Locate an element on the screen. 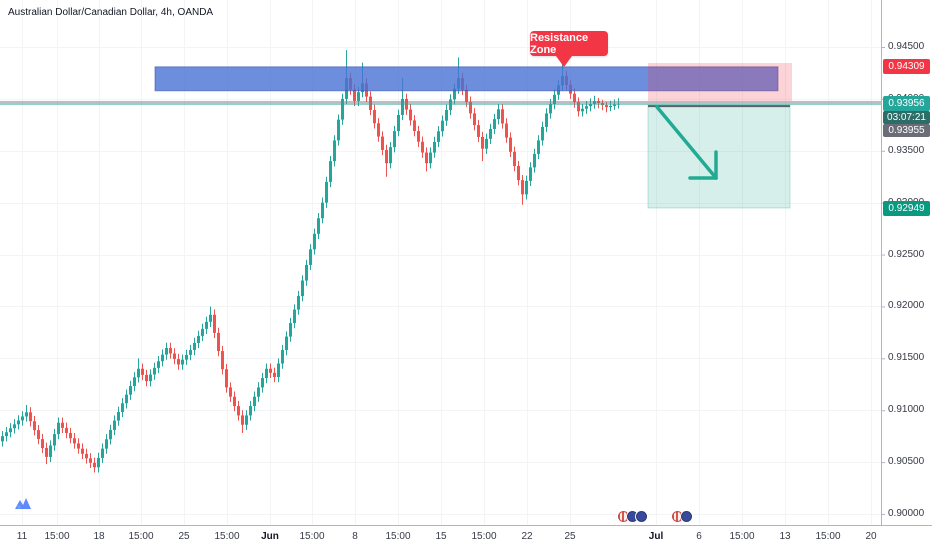 Image resolution: width=932 pixels, height=550 pixels. time-axis-label: 8 is located at coordinates (355, 536).